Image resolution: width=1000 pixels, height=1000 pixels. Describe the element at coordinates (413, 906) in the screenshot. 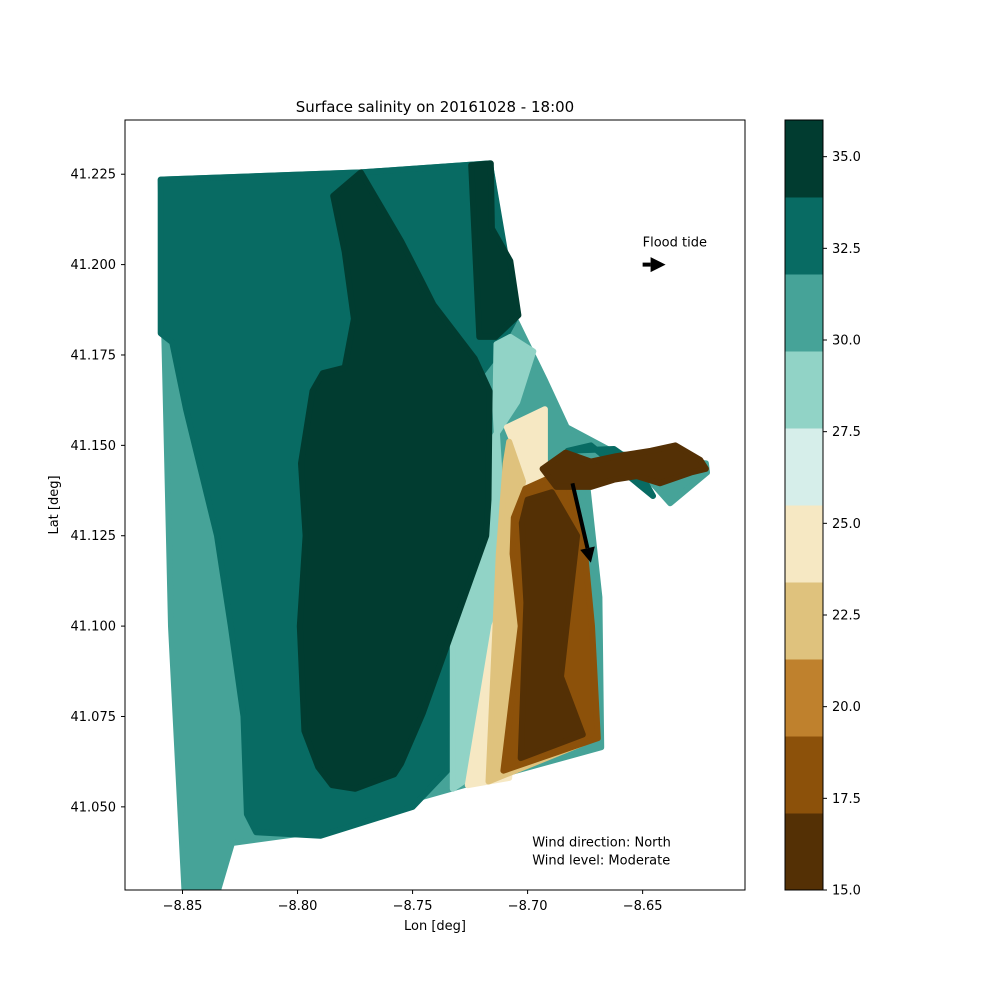

I see `x-tick-label: −8.75` at that location.